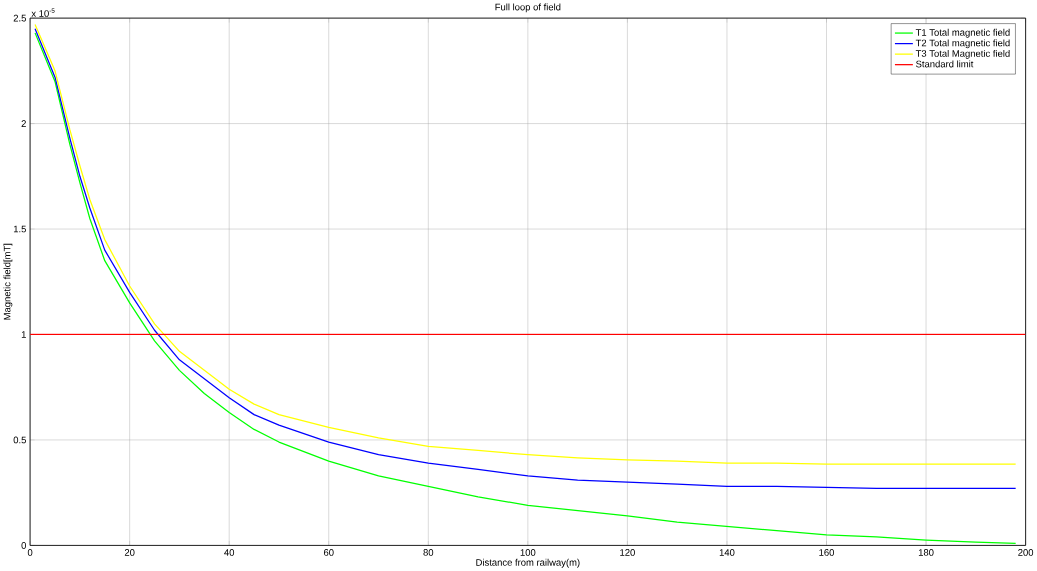 The width and height of the screenshot is (1037, 571). Describe the element at coordinates (945, 64) in the screenshot. I see `legend-label: Standard limit` at that location.